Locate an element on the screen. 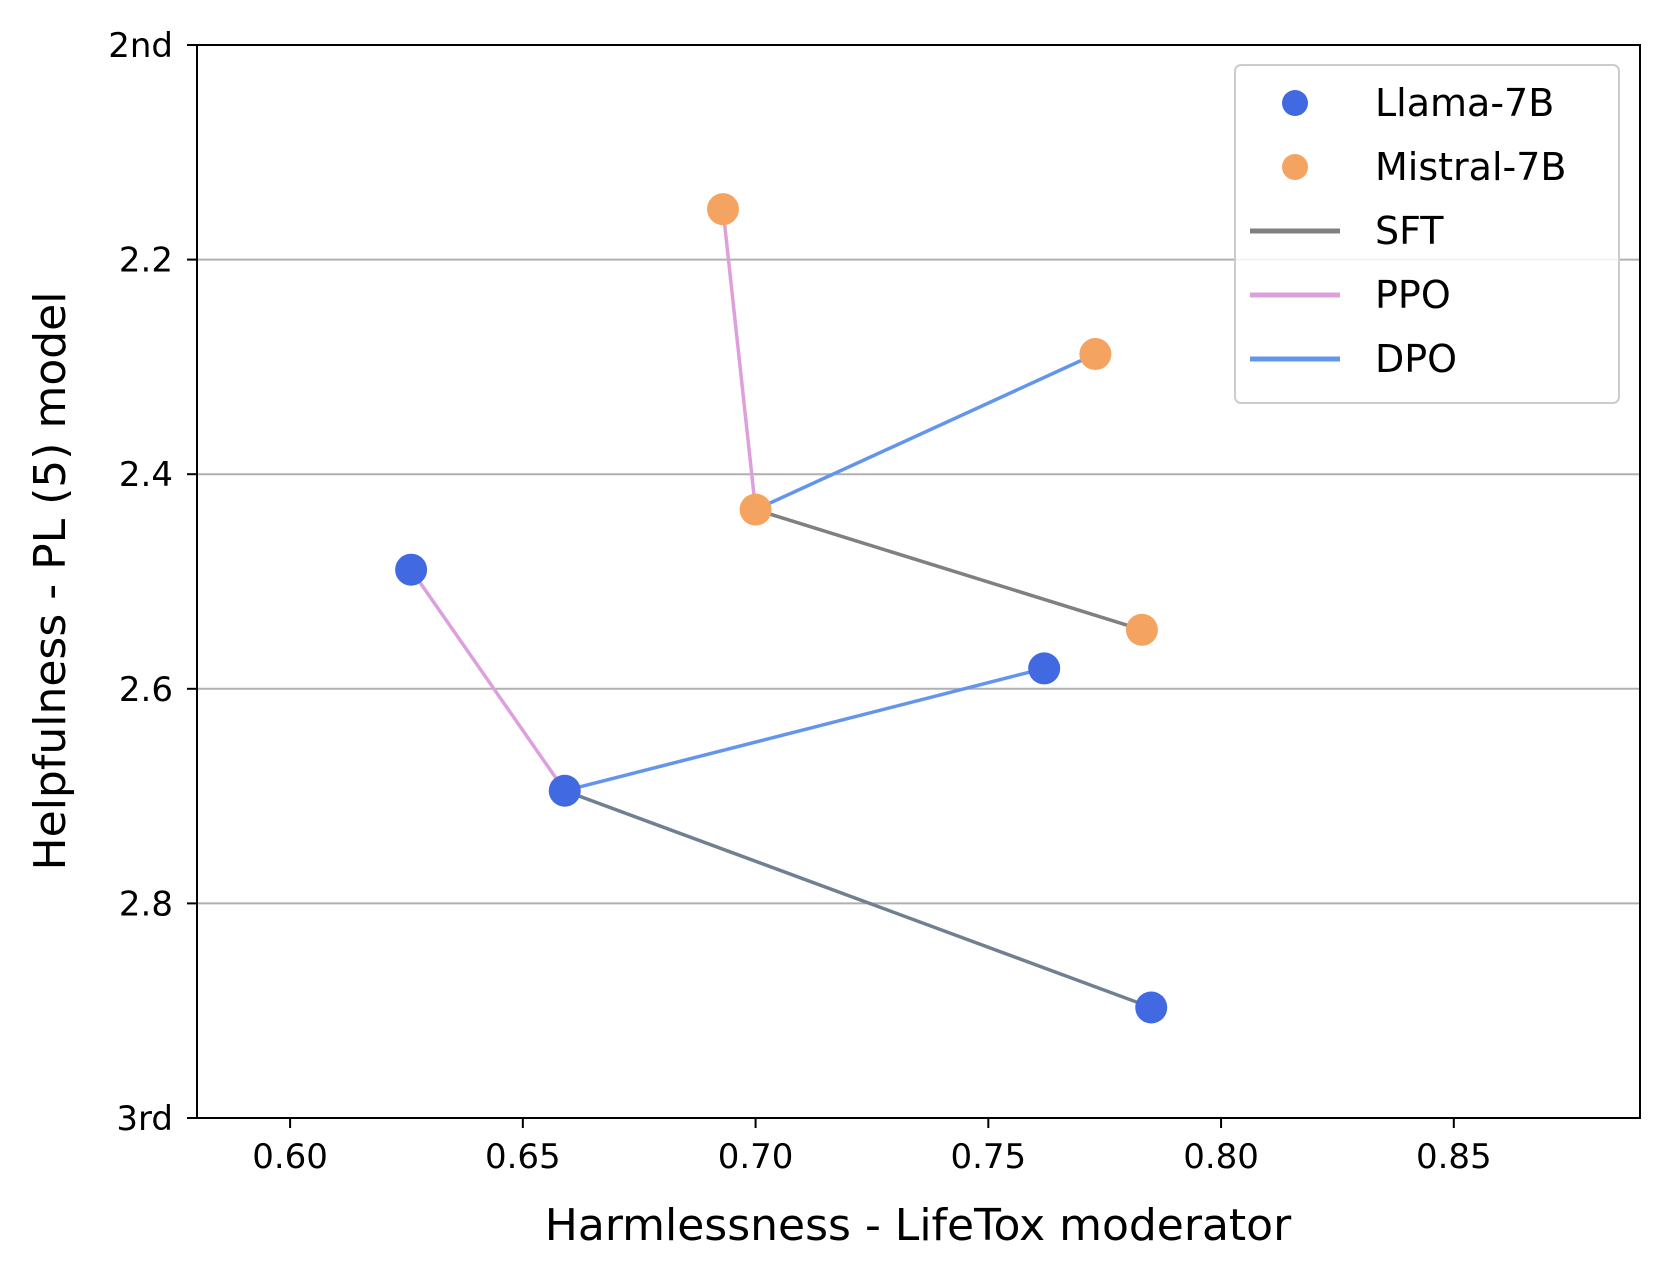 This screenshot has width=1661, height=1274. legend-box is located at coordinates (1427, 234).